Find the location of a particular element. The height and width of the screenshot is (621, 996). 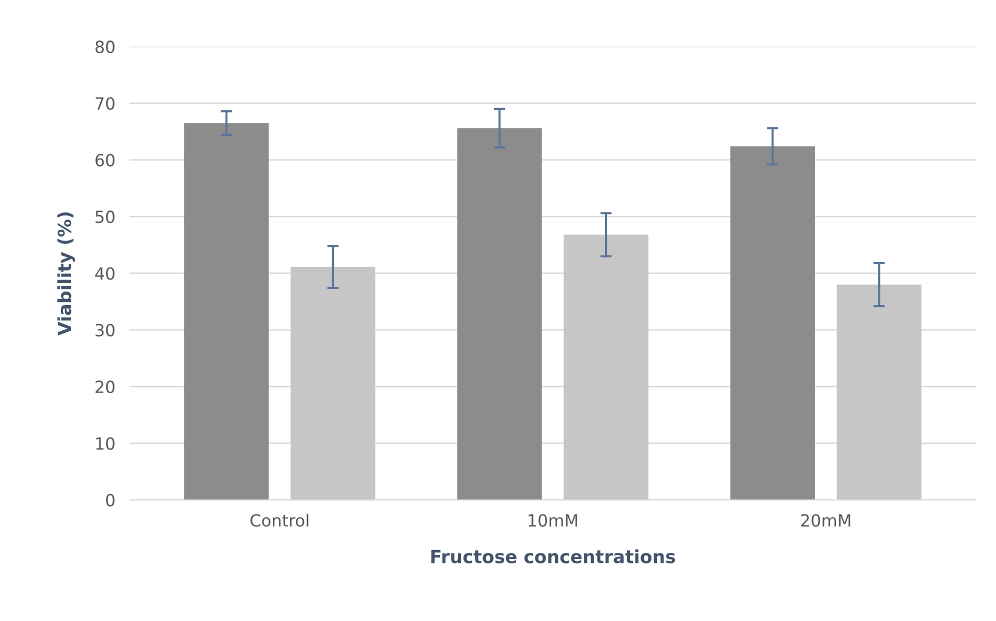

x-tick-label: 20mM is located at coordinates (825, 520).